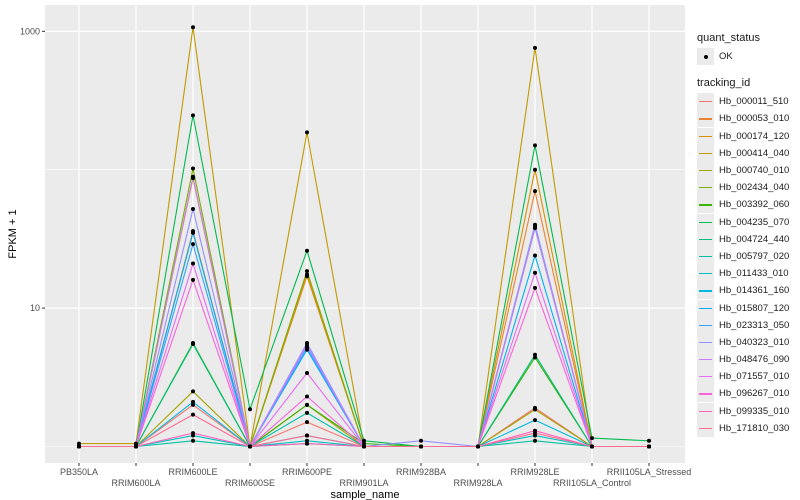 The height and width of the screenshot is (500, 800). I want to click on legend-entry: Hb_000174_120, so click(743, 136).